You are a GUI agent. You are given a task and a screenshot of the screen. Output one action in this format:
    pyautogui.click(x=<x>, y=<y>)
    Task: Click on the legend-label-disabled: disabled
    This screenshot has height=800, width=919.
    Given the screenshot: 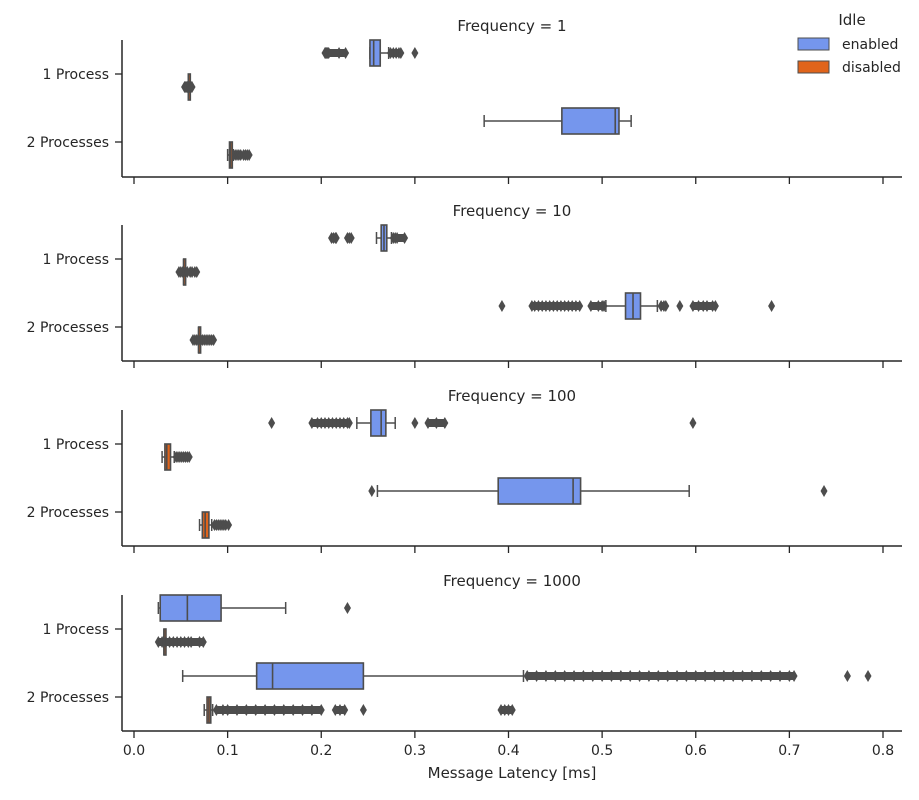 What is the action you would take?
    pyautogui.click(x=871, y=68)
    